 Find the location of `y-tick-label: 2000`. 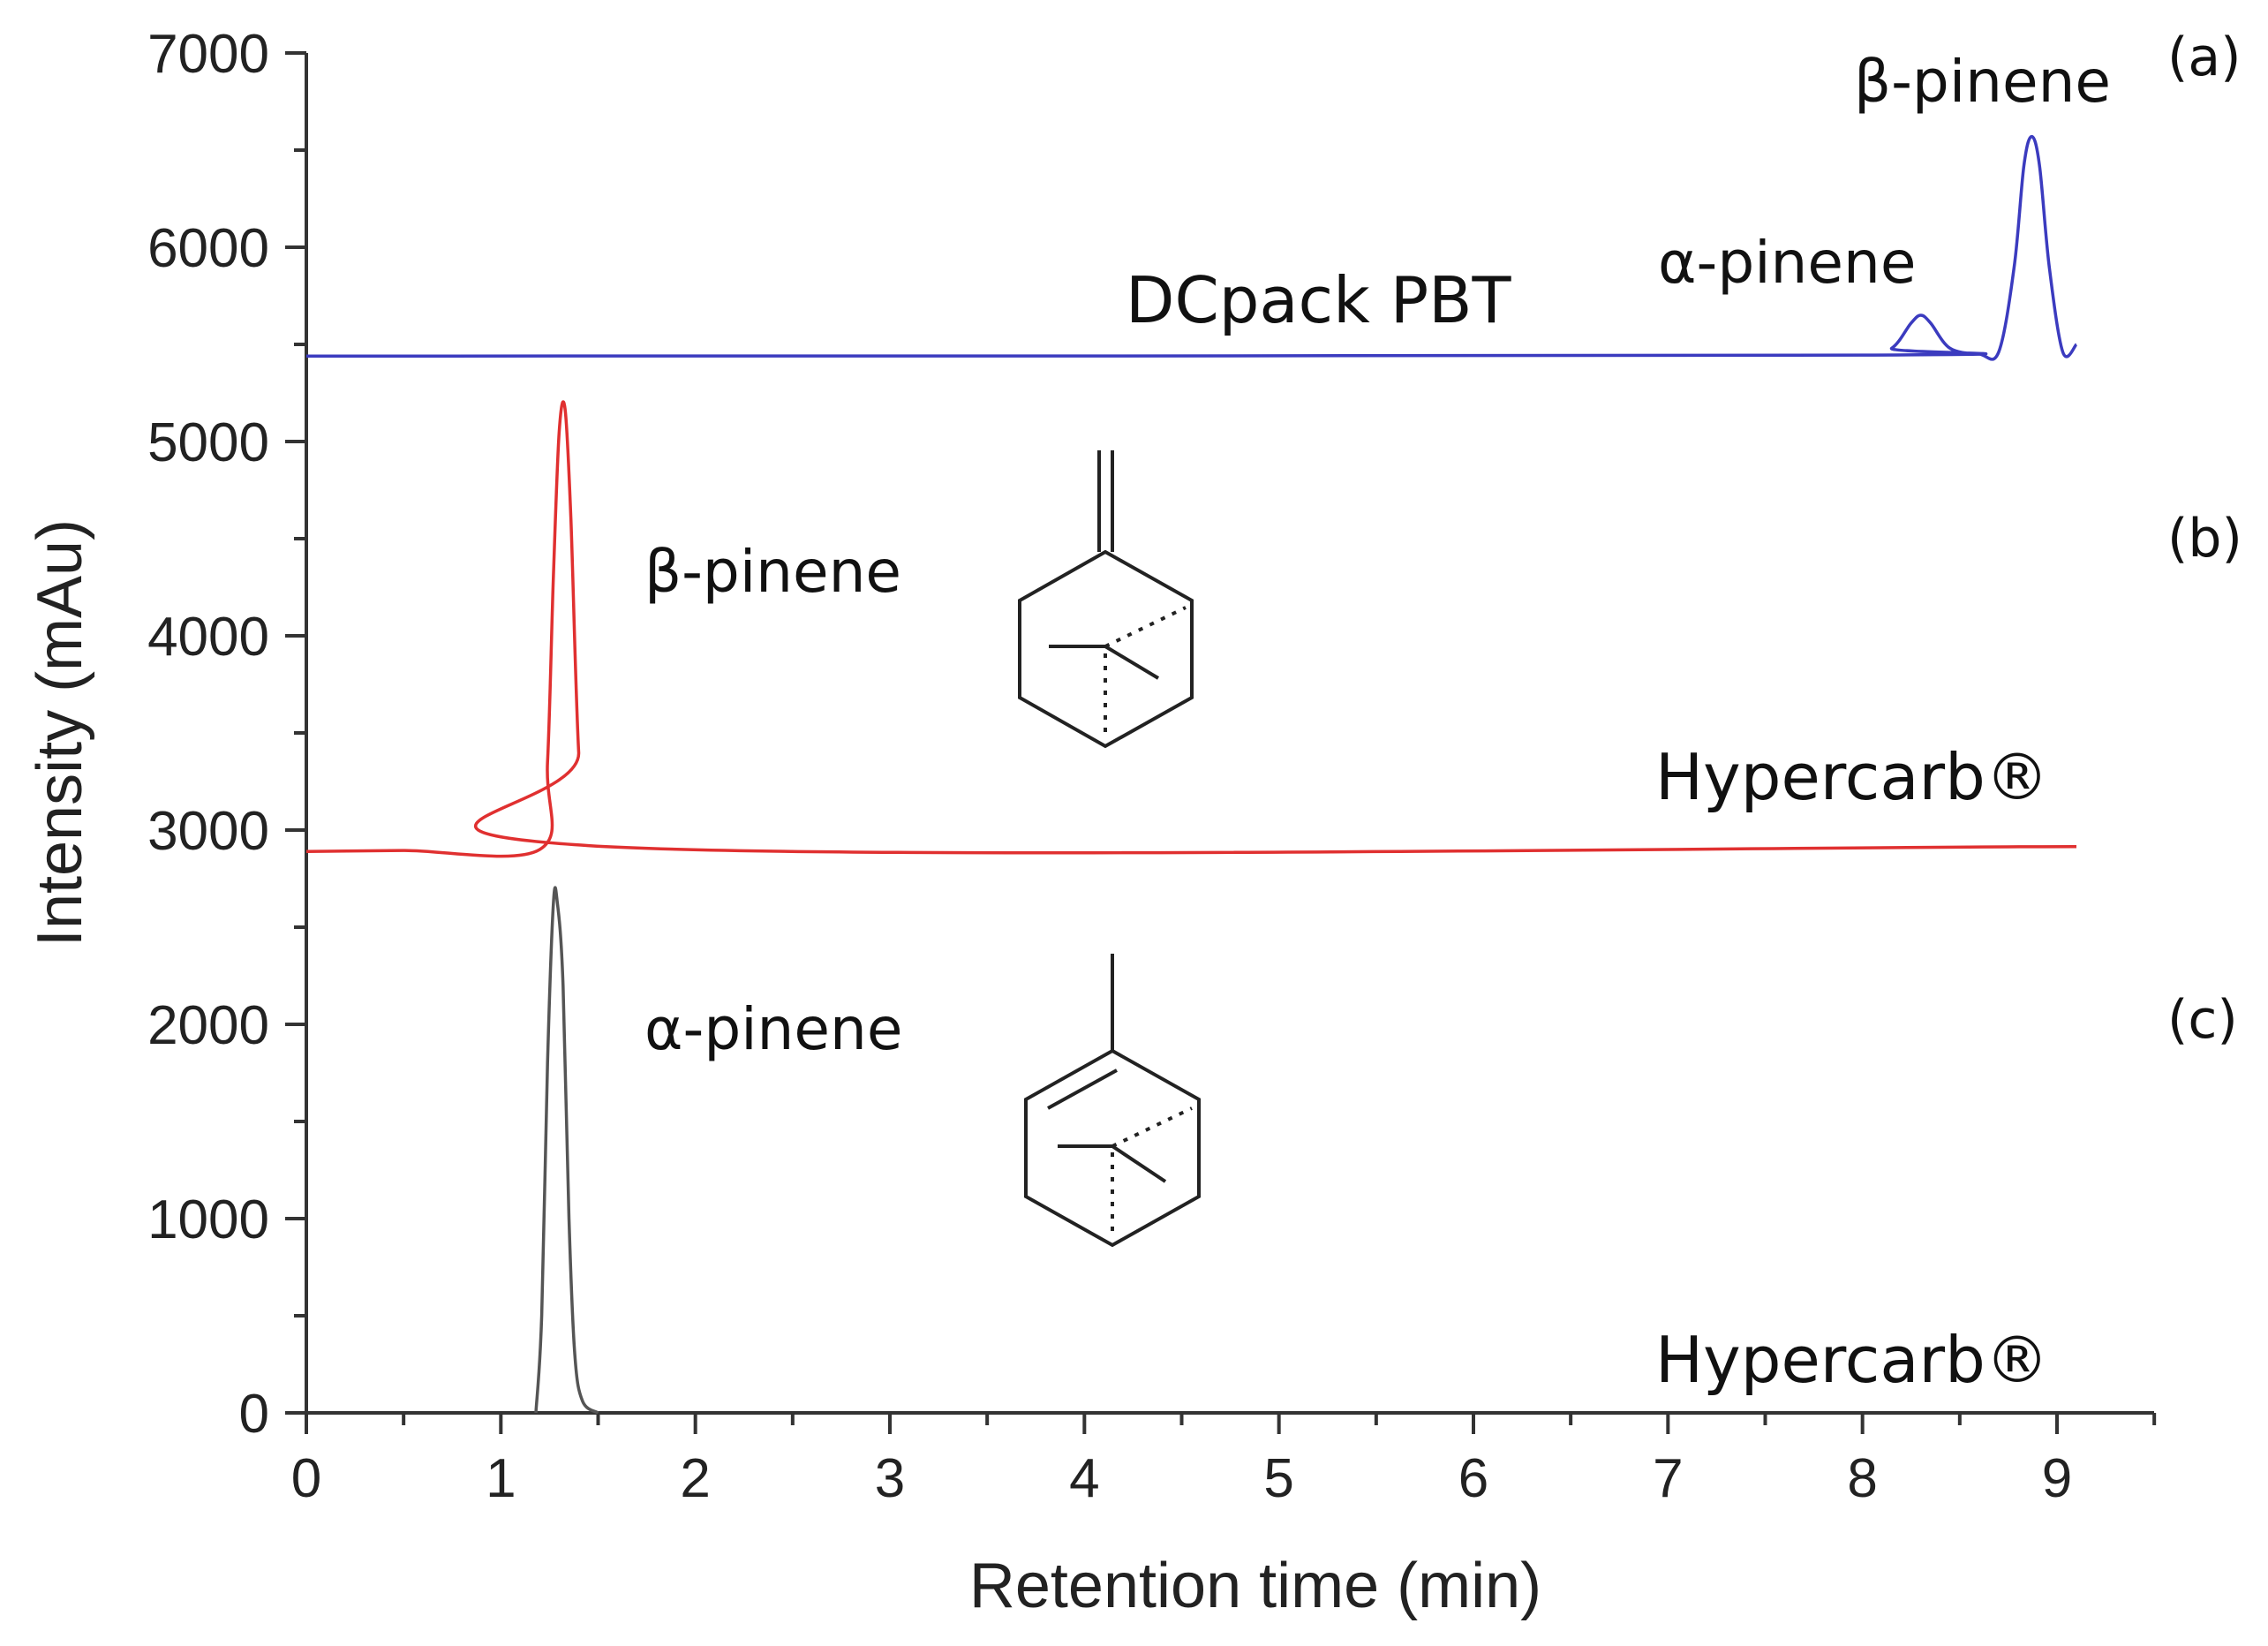

y-tick-label: 2000 is located at coordinates (208, 1025).